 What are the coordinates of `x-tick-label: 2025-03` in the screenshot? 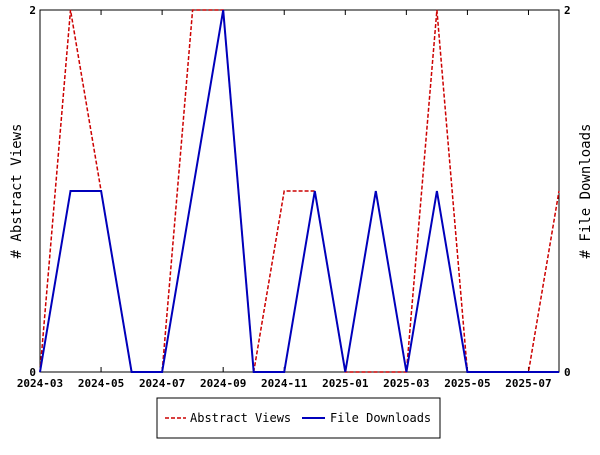 It's located at (406, 383).